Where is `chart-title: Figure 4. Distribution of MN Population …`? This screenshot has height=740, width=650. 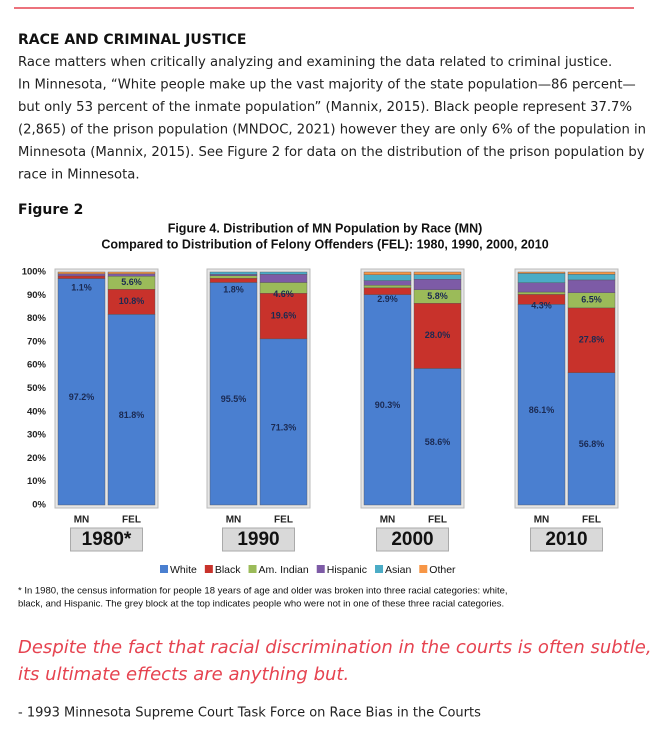
chart-title: Figure 4. Distribution of MN Population … is located at coordinates (325, 228).